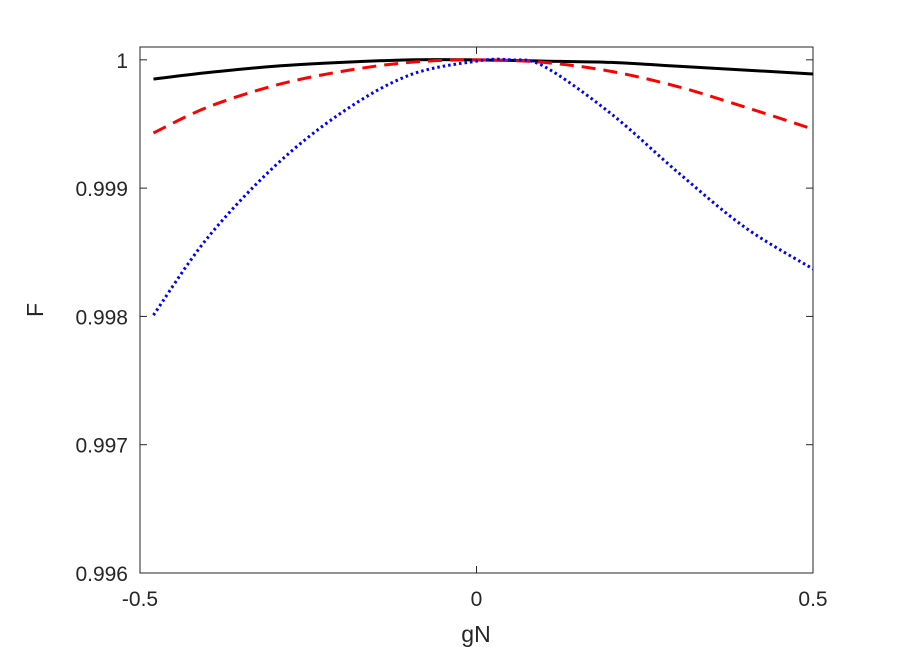  Describe the element at coordinates (140, 599) in the screenshot. I see `x-tick-label: -0.5` at that location.